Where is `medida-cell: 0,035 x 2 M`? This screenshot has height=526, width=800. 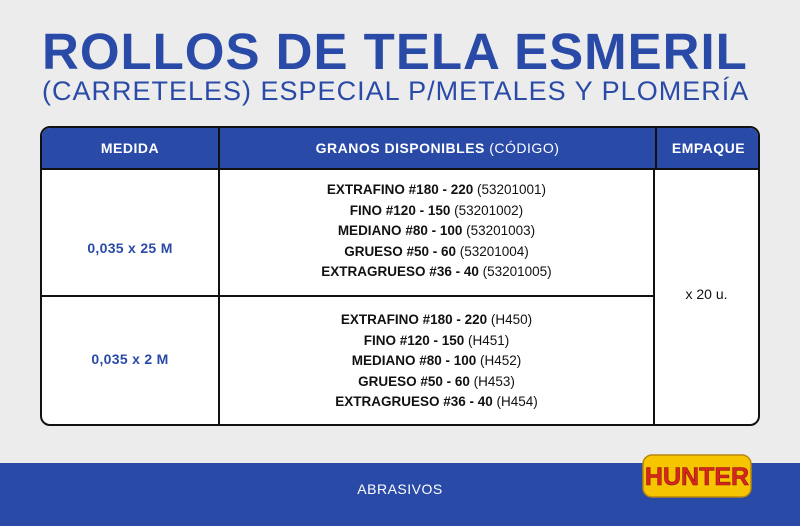
medida-cell: 0,035 x 2 M is located at coordinates (130, 359).